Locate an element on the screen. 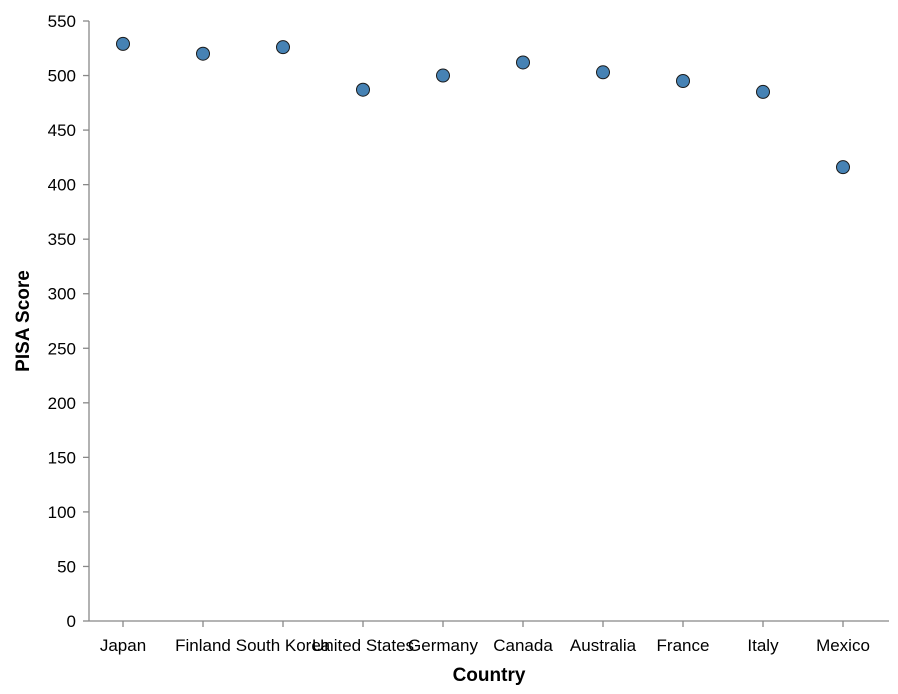 This screenshot has height=694, width=898. x-tick-label: Australia is located at coordinates (603, 645).